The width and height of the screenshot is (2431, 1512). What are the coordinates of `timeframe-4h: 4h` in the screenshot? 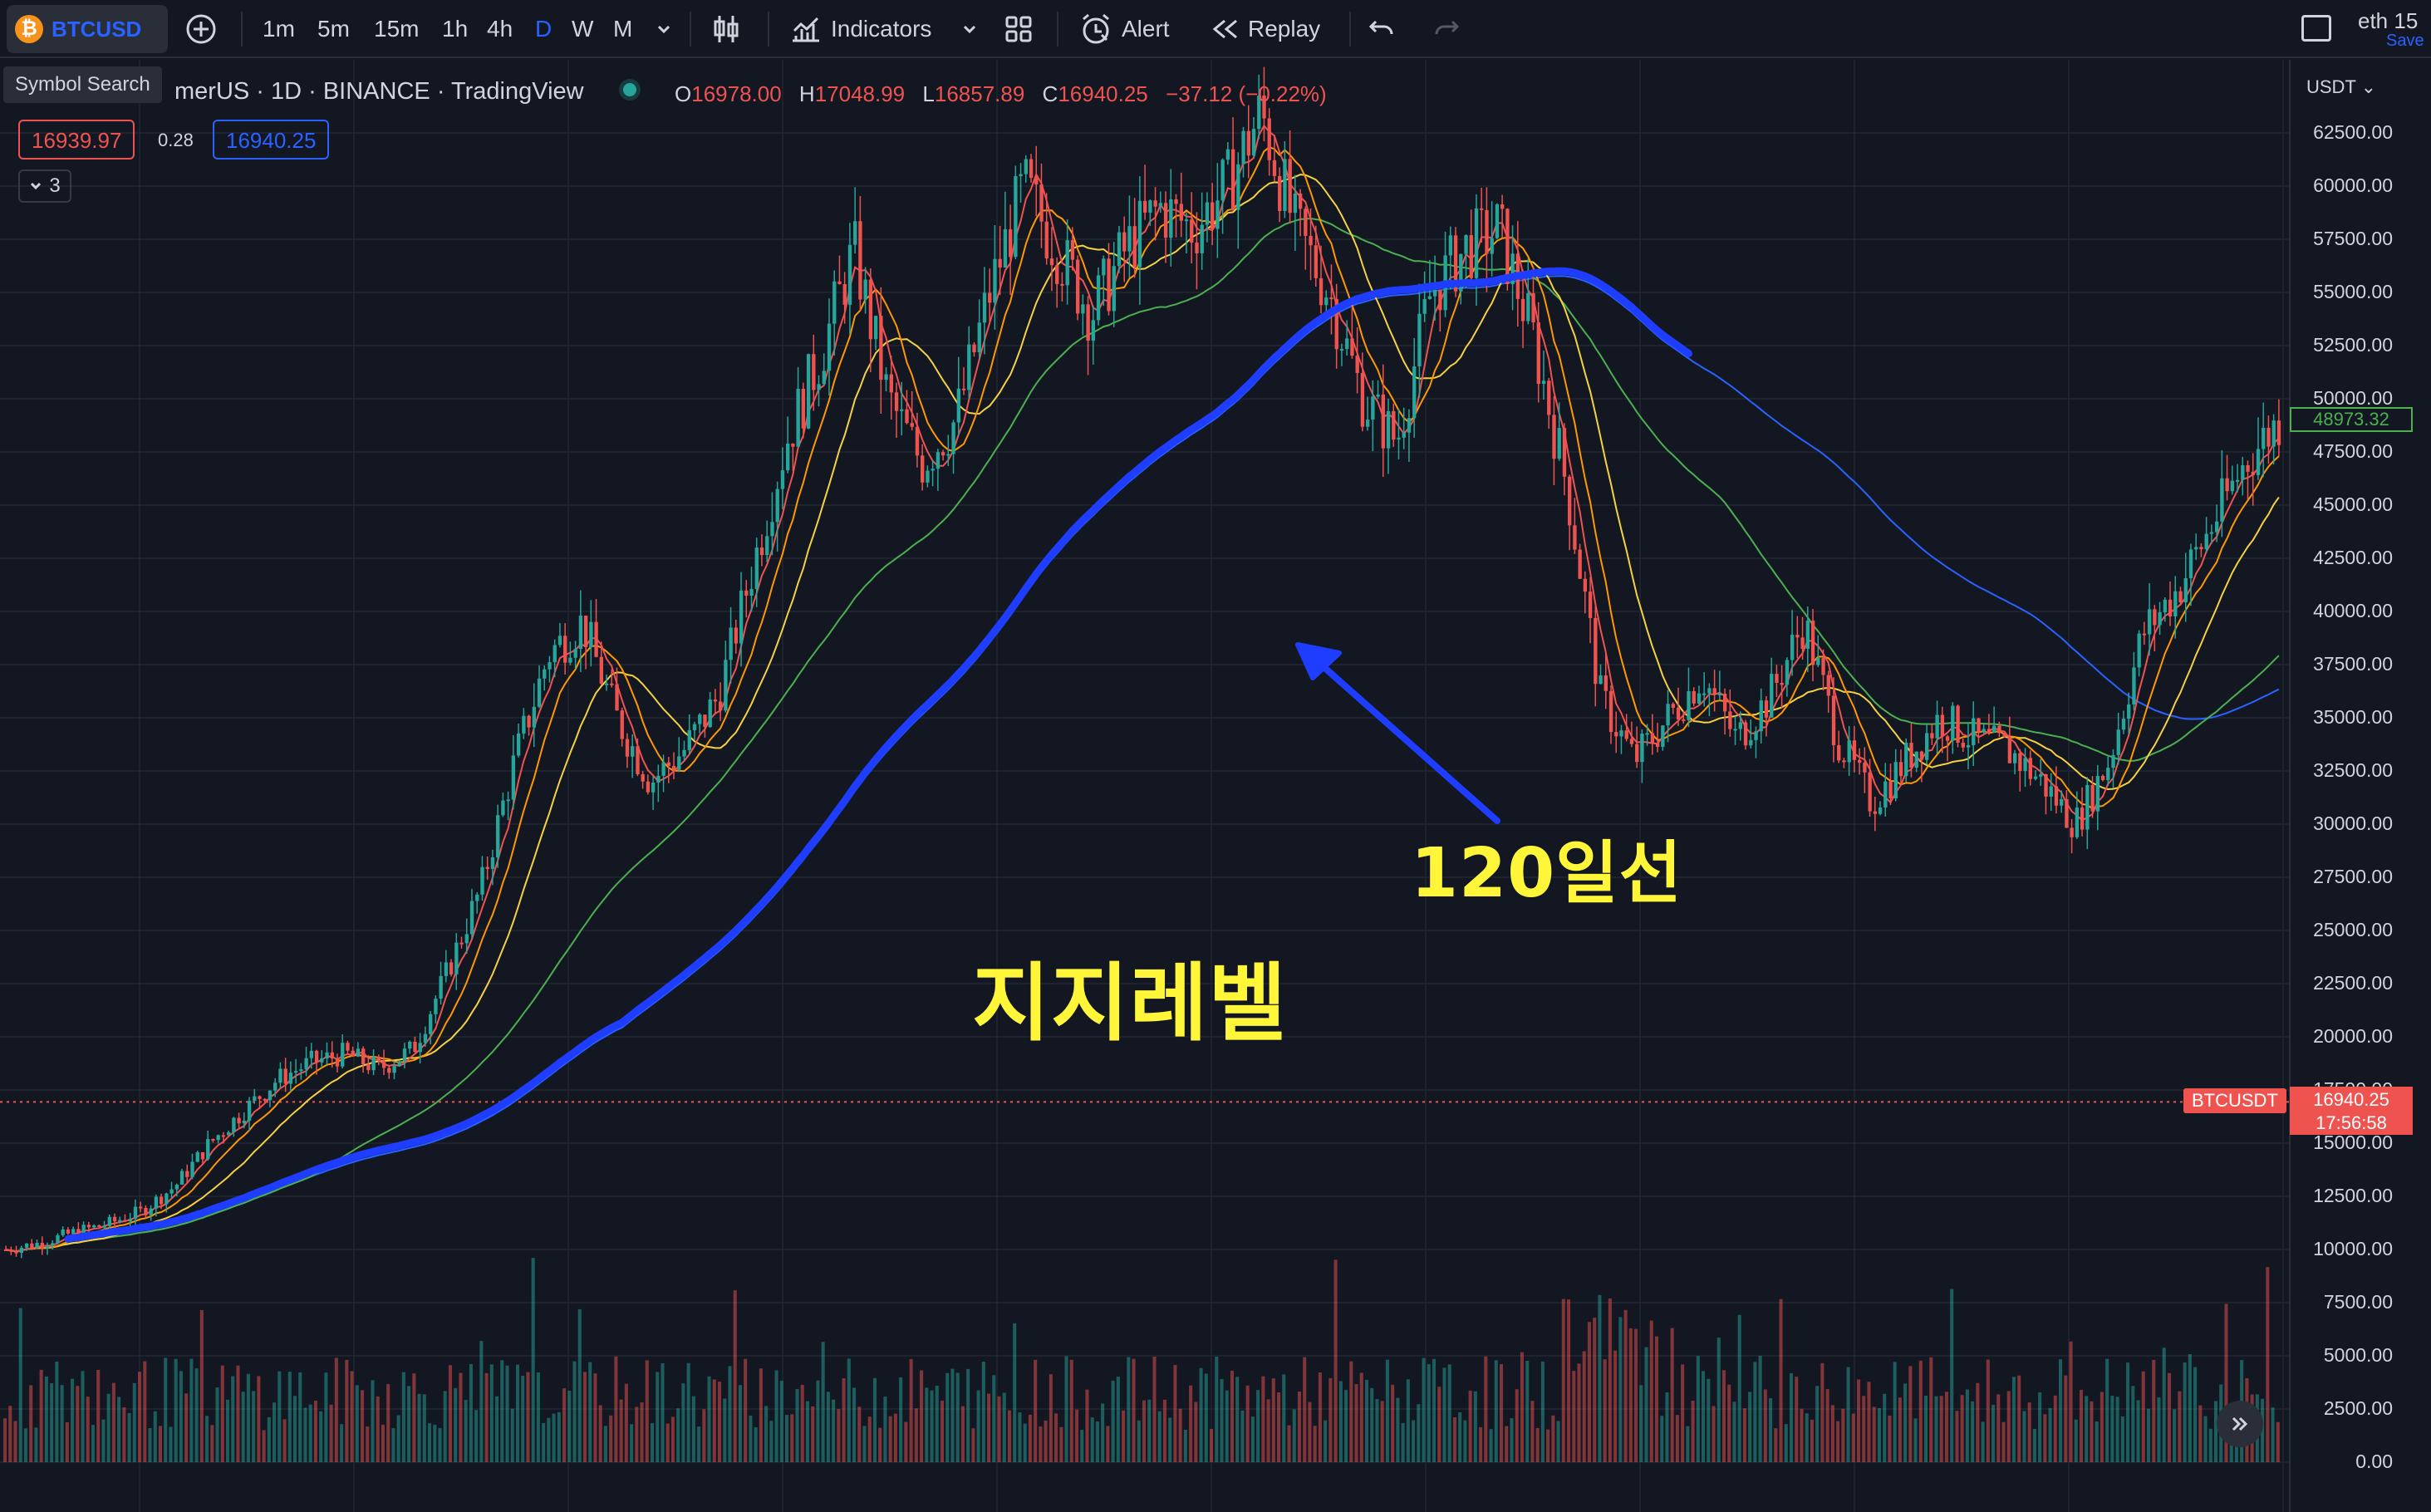 It's located at (500, 29).